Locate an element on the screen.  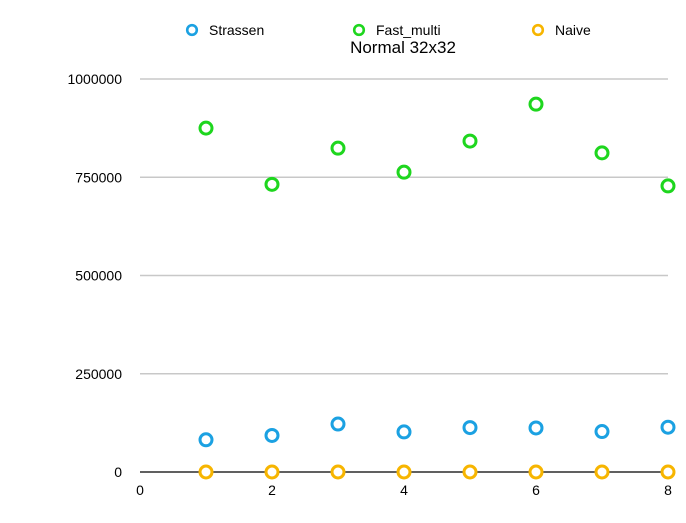
x-tick-label: 4 is located at coordinates (404, 490).